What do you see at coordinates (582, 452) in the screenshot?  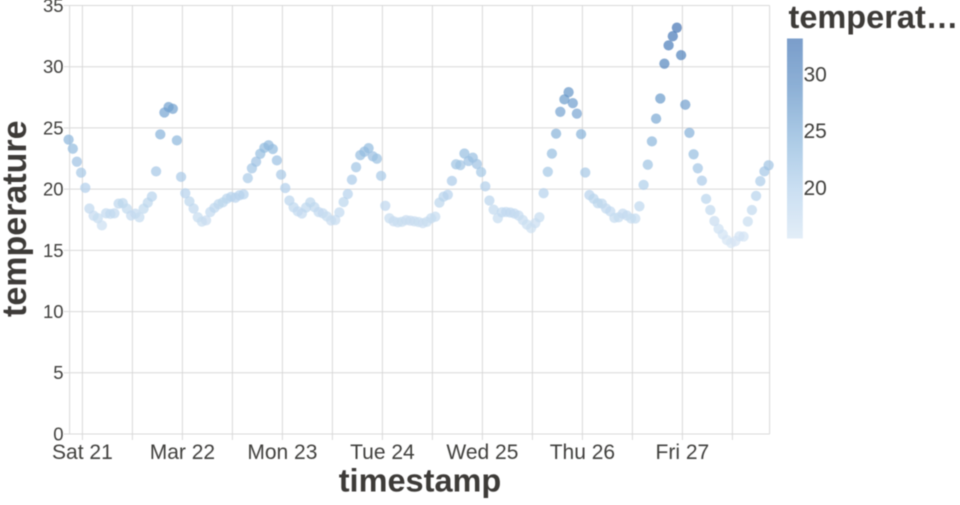 I see `svg-text: Thu 26` at bounding box center [582, 452].